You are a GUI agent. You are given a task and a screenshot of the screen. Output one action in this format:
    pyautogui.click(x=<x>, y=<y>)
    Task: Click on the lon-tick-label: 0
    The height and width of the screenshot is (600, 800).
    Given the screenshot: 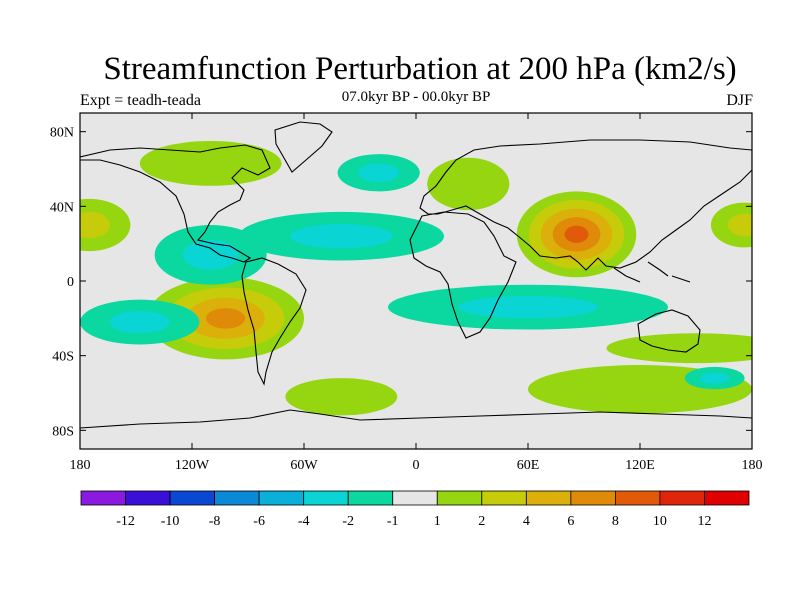 What is the action you would take?
    pyautogui.click(x=416, y=465)
    